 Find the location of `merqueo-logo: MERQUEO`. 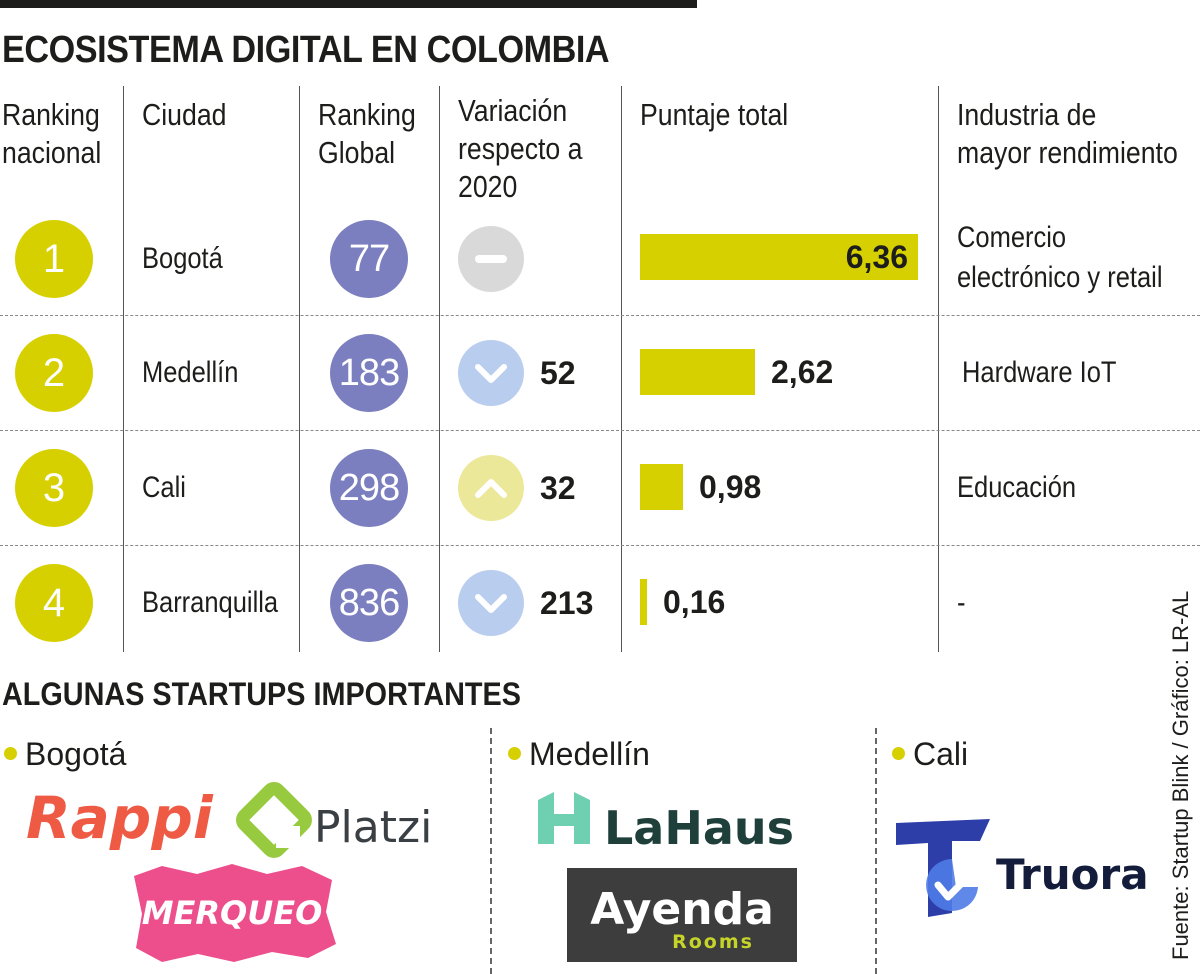

merqueo-logo: MERQUEO is located at coordinates (235, 913).